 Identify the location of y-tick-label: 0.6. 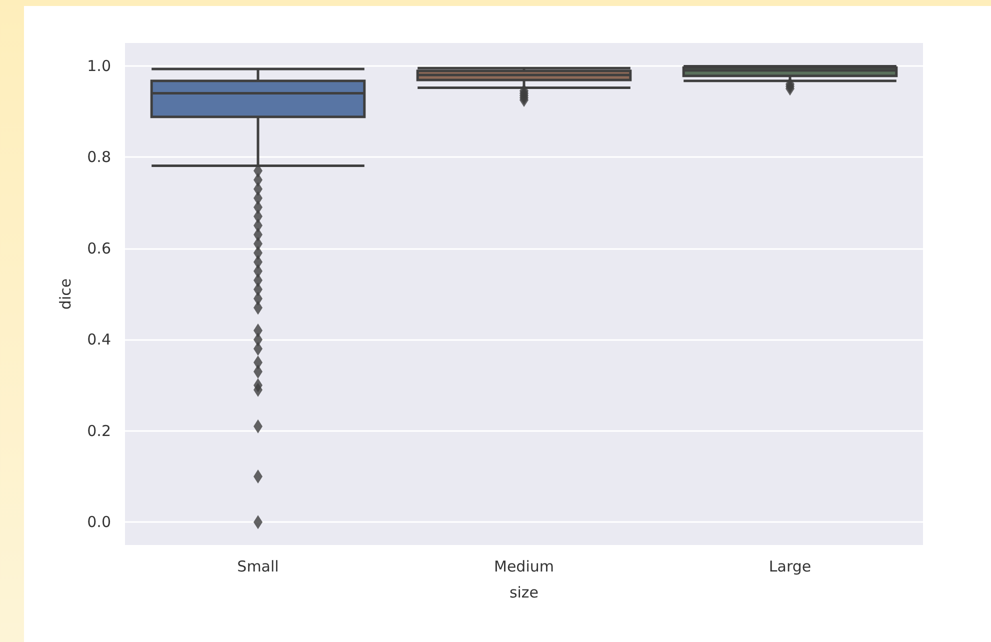
(99, 248).